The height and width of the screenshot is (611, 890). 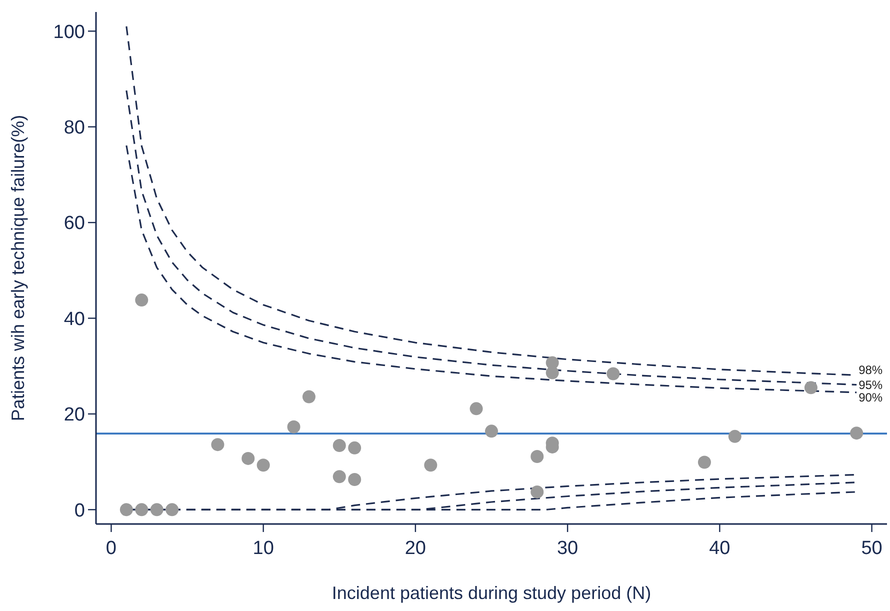 What do you see at coordinates (74, 127) in the screenshot?
I see `y-tick-label: 80` at bounding box center [74, 127].